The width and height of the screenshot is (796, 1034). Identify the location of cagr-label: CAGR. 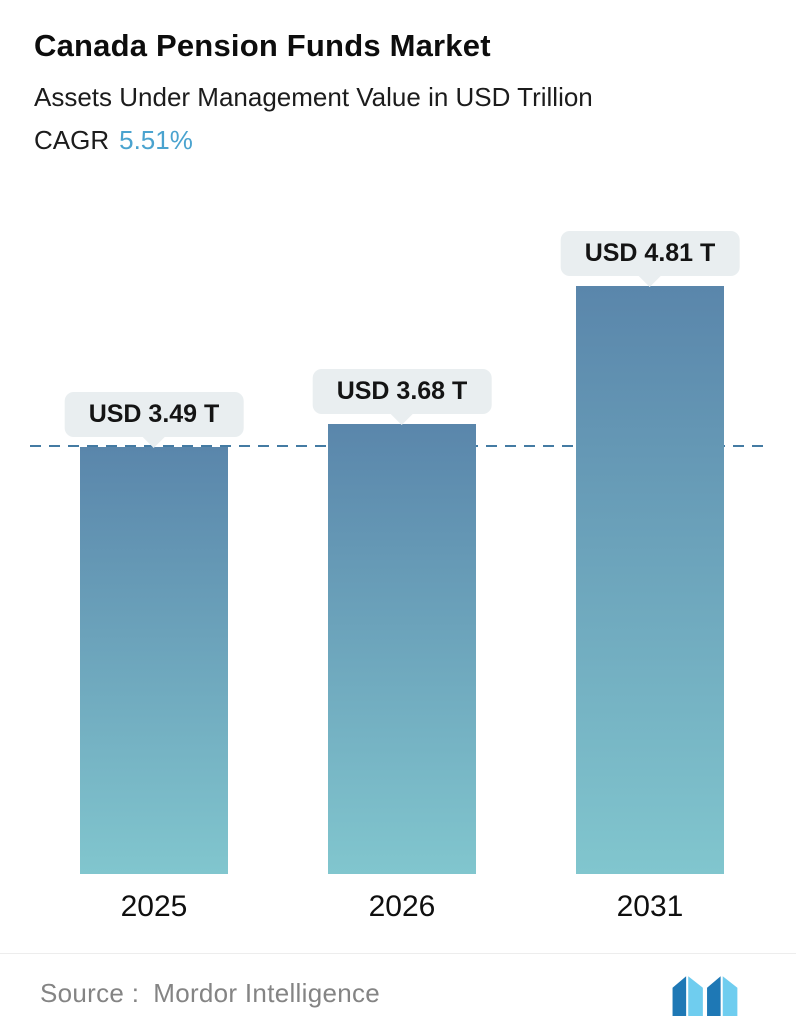
(72, 140).